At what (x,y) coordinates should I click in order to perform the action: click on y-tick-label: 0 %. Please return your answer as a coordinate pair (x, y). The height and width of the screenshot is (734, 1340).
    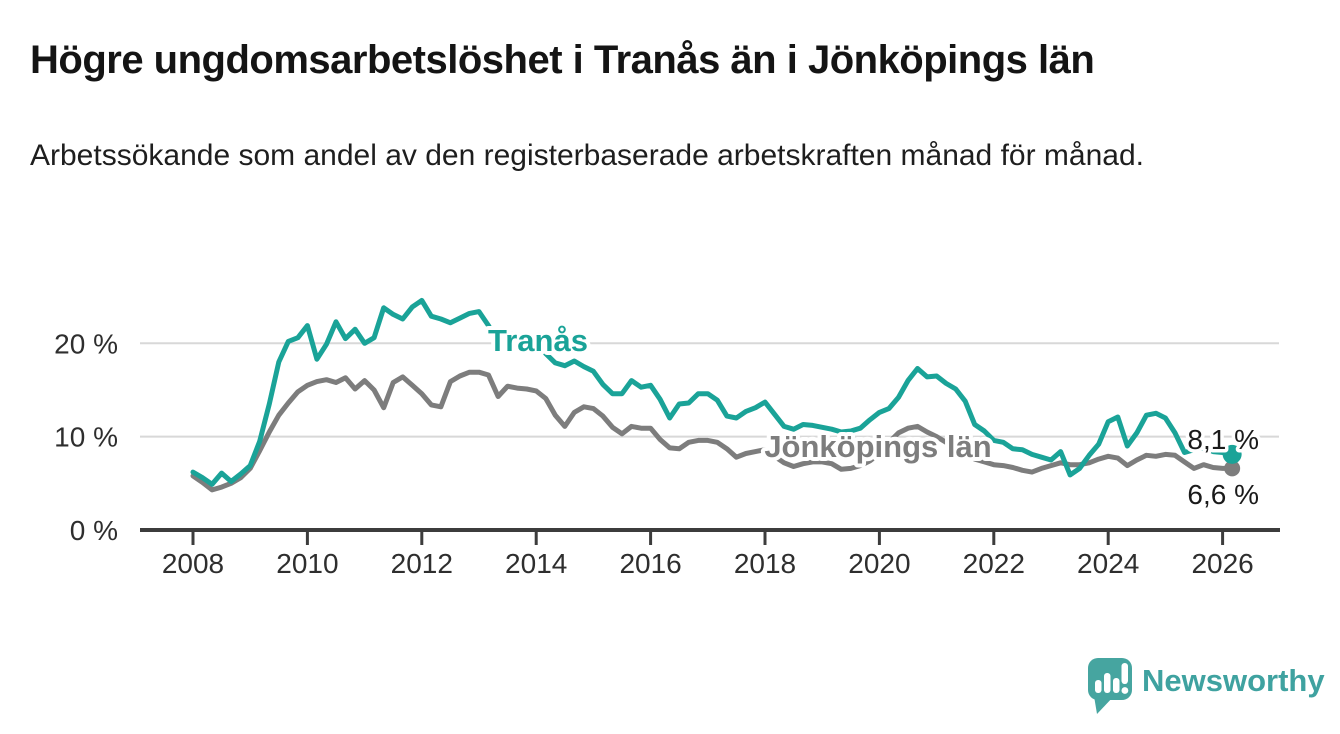
    Looking at the image, I should click on (94, 530).